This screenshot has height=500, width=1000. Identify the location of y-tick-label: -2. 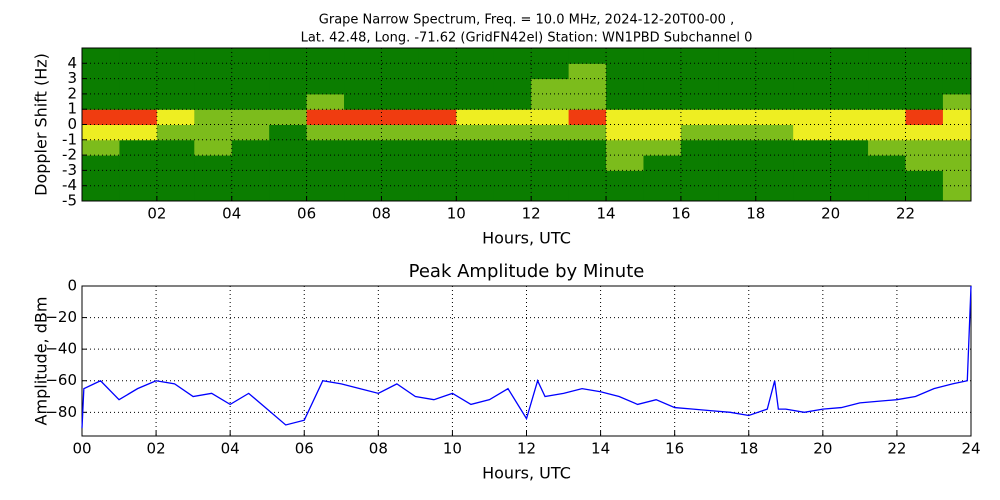
(69, 155).